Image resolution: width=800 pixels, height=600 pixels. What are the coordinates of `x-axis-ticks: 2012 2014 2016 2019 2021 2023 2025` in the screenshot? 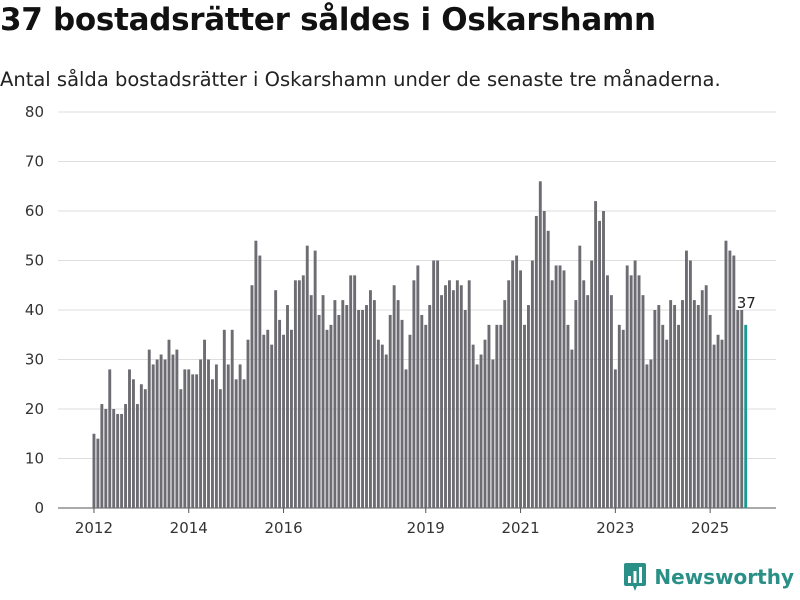 It's located at (402, 522).